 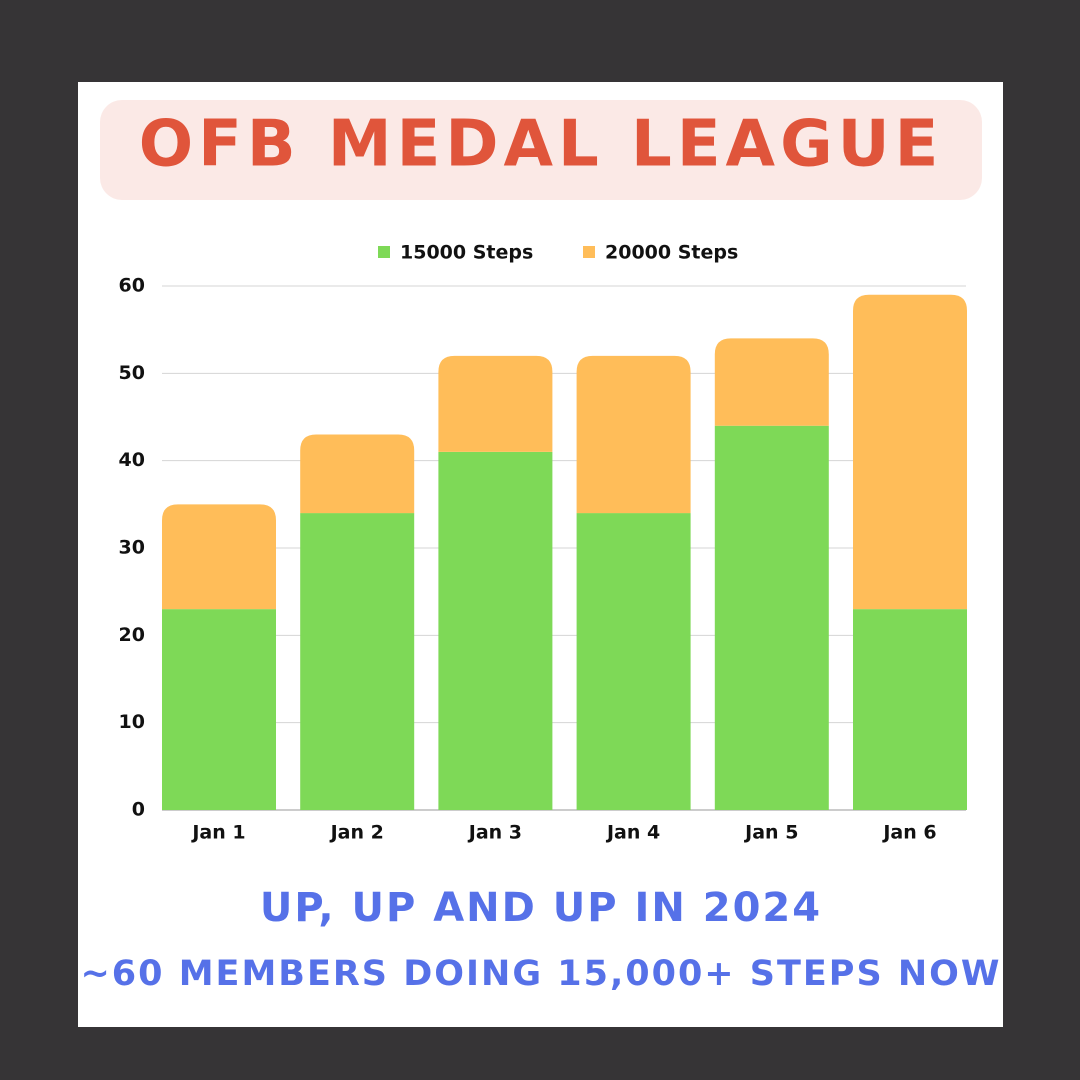 What do you see at coordinates (132, 548) in the screenshot?
I see `y-tick-label: 30` at bounding box center [132, 548].